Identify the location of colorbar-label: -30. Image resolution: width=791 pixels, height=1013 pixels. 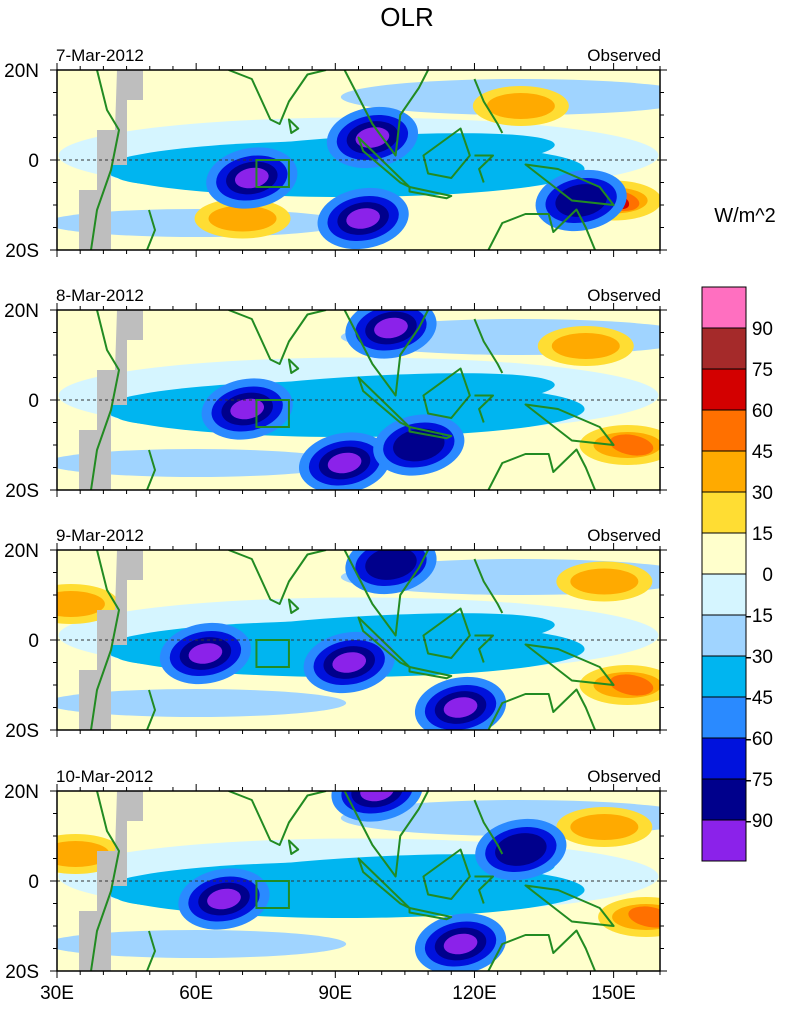
(759, 657).